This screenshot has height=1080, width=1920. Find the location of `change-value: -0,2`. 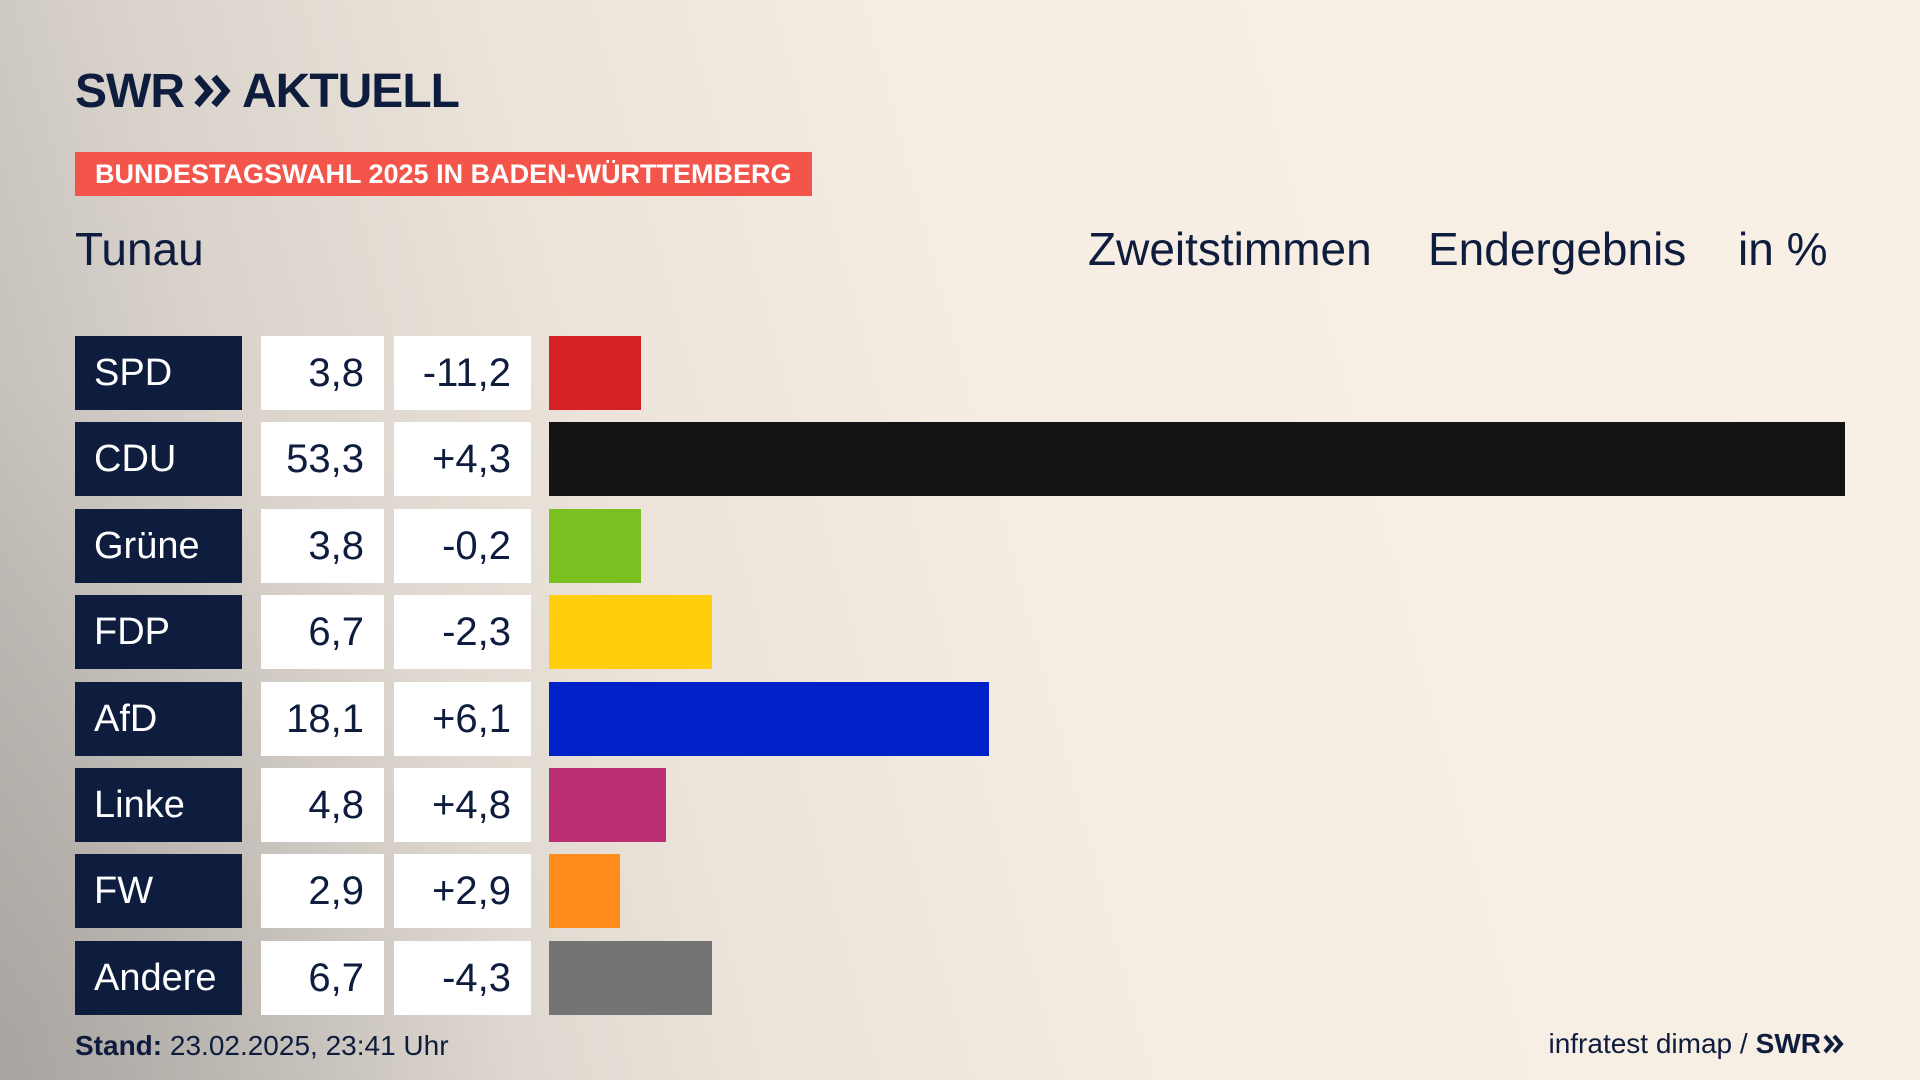

change-value: -0,2 is located at coordinates (462, 546).